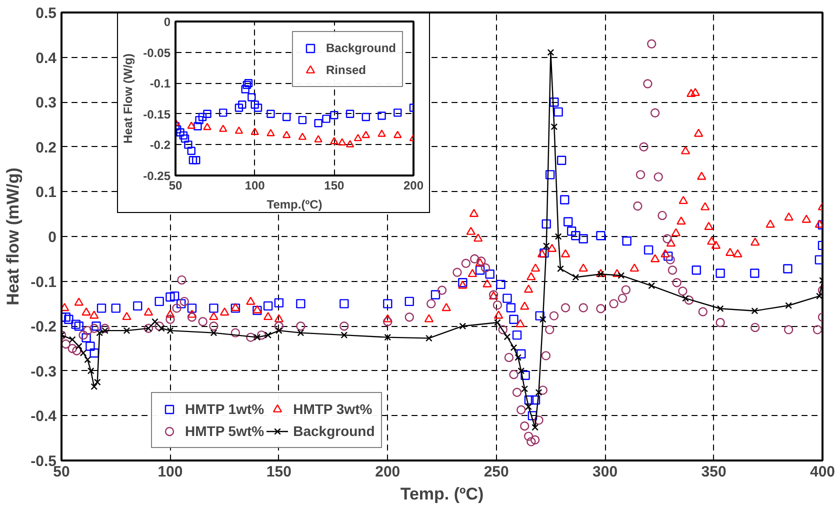  What do you see at coordinates (387, 472) in the screenshot?
I see `x-tick-label: 200` at bounding box center [387, 472].